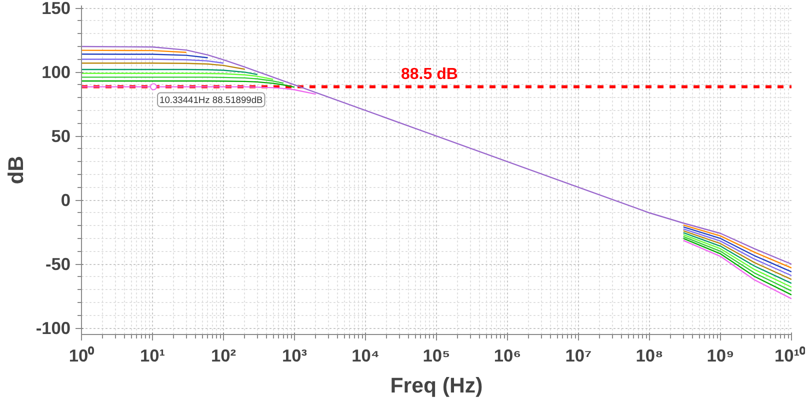  What do you see at coordinates (508, 356) in the screenshot?
I see `x-tick-label: 10⁶` at bounding box center [508, 356].